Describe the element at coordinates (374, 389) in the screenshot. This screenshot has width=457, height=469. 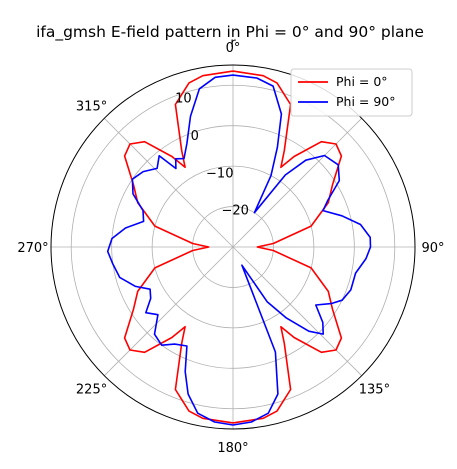
I see `angle-tick-label: 135°` at that location.